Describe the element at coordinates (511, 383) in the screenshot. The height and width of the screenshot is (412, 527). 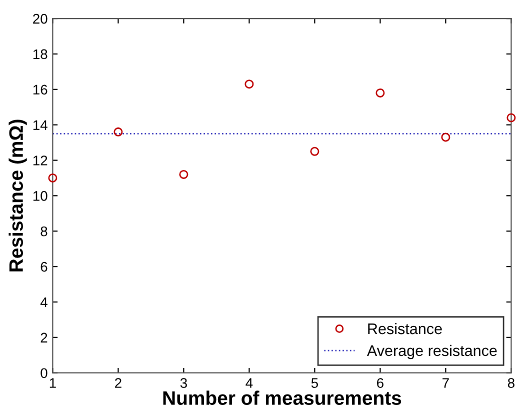
I see `x-tick-label: 8` at that location.